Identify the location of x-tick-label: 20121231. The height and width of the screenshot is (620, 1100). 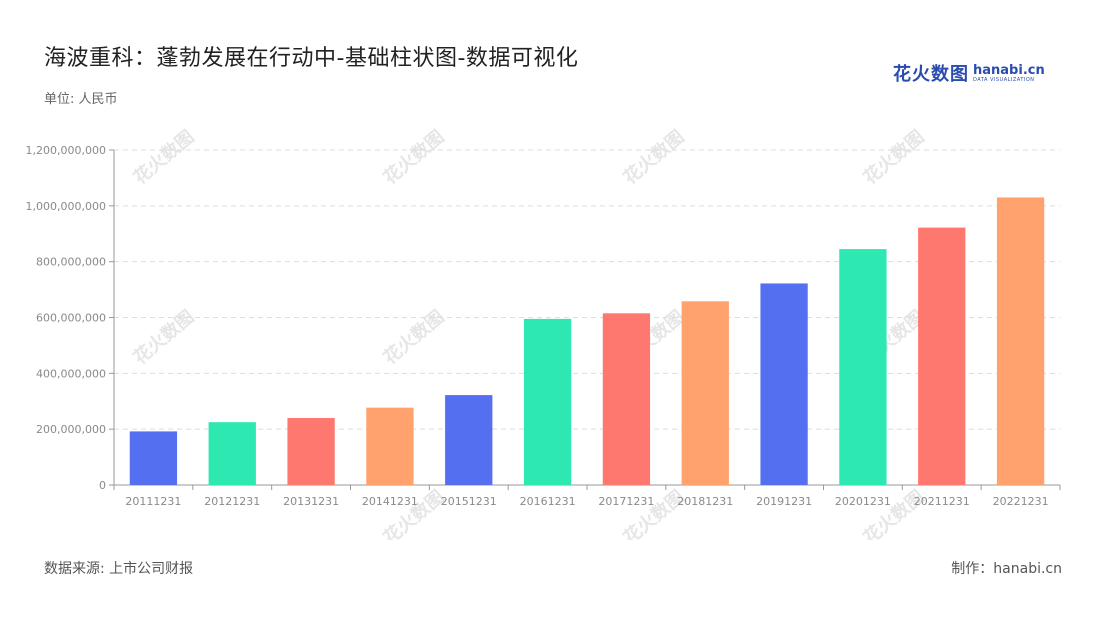
(232, 501).